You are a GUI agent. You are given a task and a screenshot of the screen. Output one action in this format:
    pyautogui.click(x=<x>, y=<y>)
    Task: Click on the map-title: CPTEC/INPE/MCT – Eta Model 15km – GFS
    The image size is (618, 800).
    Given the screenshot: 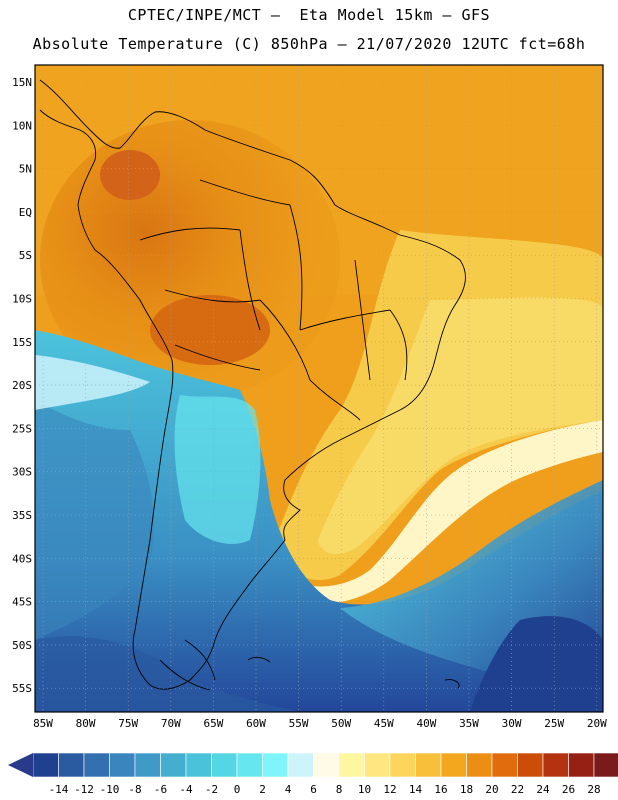 What is the action you would take?
    pyautogui.click(x=309, y=15)
    